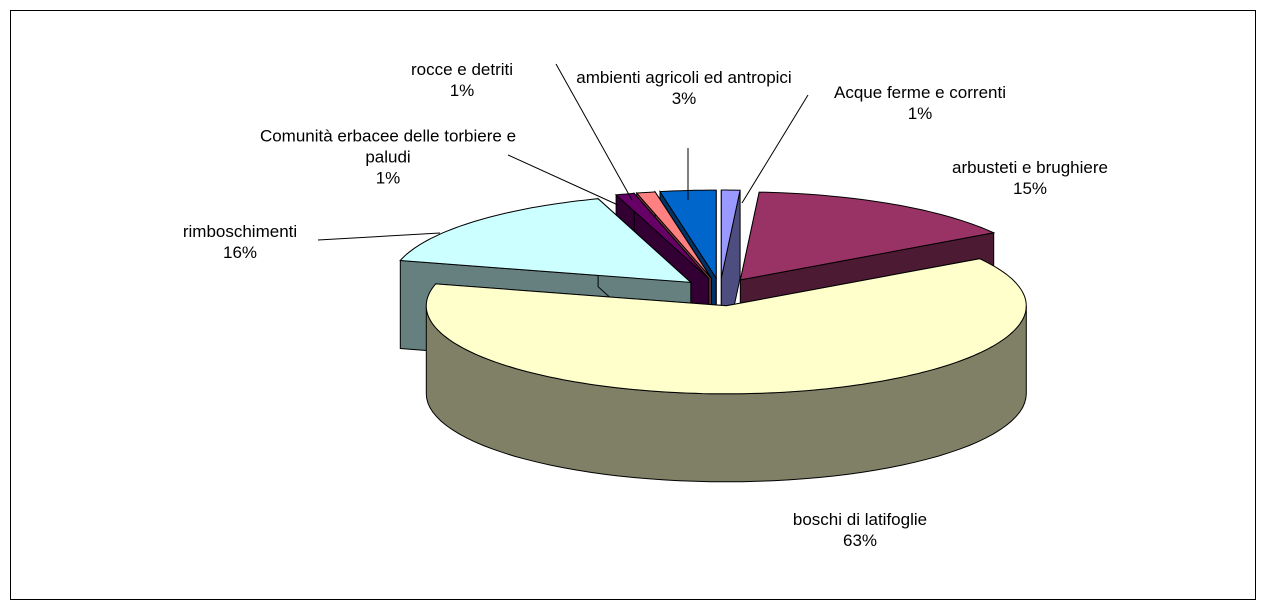 The width and height of the screenshot is (1266, 610). Describe the element at coordinates (920, 92) in the screenshot. I see `label-name: Acque ferme e correnti` at that location.